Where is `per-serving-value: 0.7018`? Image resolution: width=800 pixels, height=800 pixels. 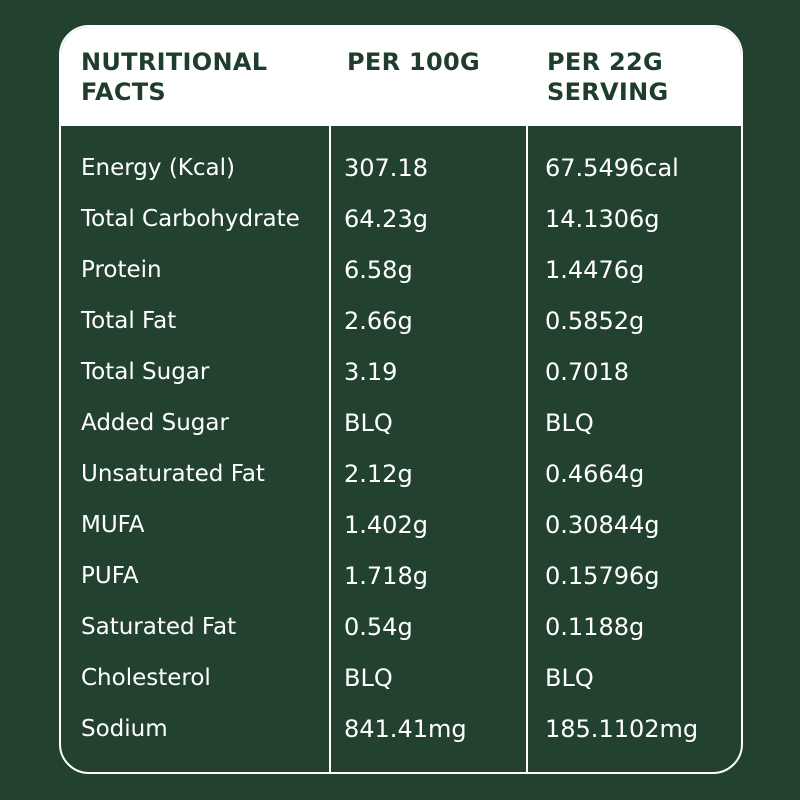 per-serving-value: 0.7018 is located at coordinates (587, 372).